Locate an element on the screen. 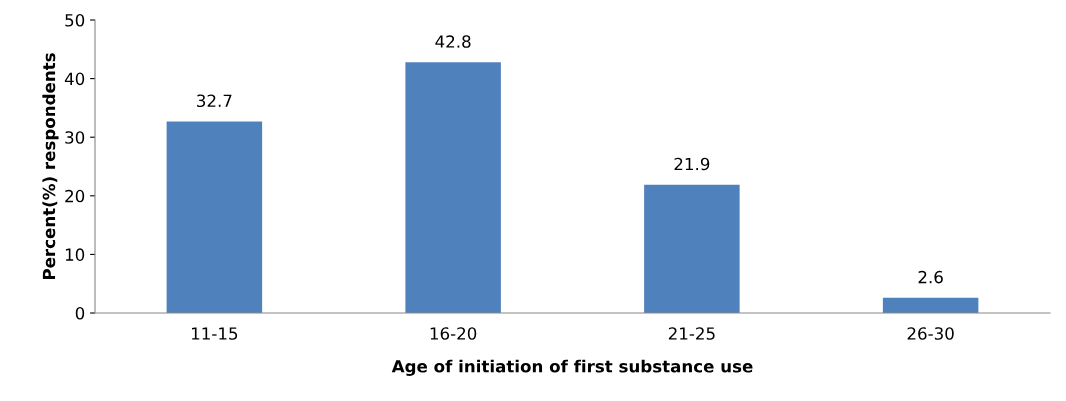 This screenshot has width=1066, height=401. data-label: 42.8 is located at coordinates (453, 41).